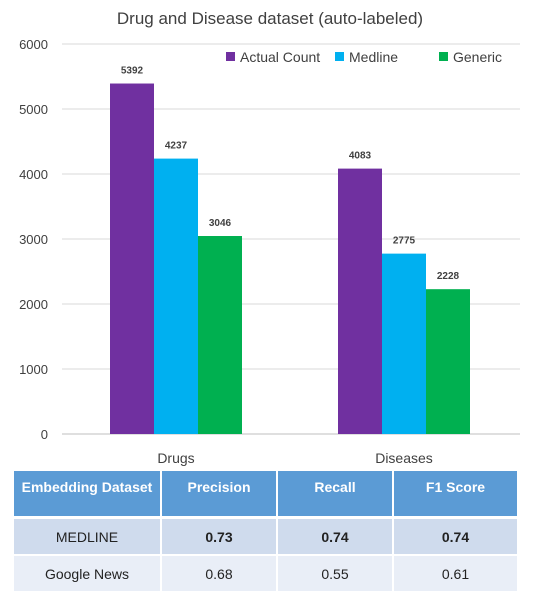 Image resolution: width=552 pixels, height=605 pixels. Describe the element at coordinates (88, 537) in the screenshot. I see `cell-dataset: MEDLINE` at that location.